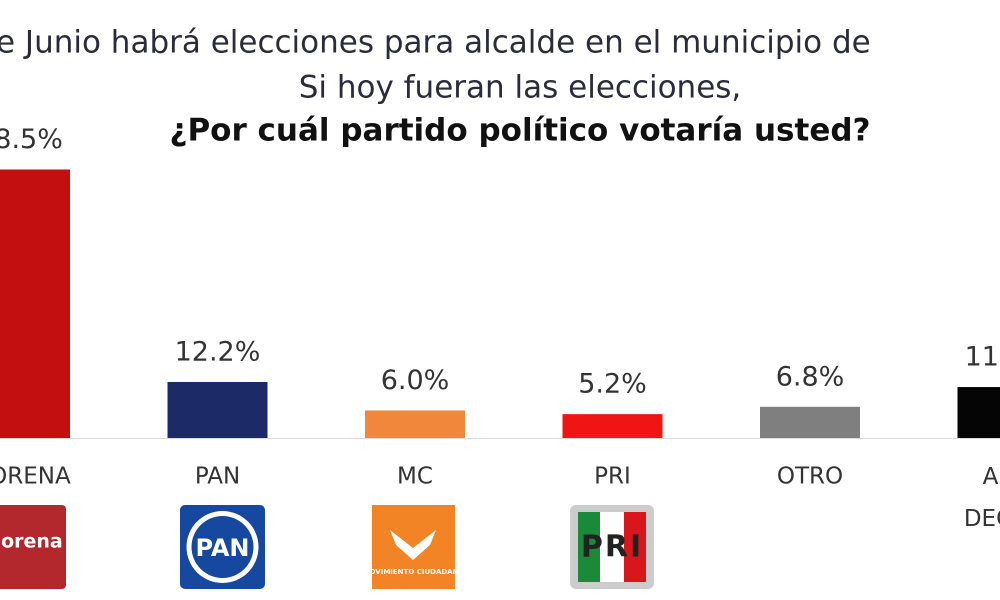 The width and height of the screenshot is (1000, 600). I want to click on logo-pri: PRI, so click(612, 547).